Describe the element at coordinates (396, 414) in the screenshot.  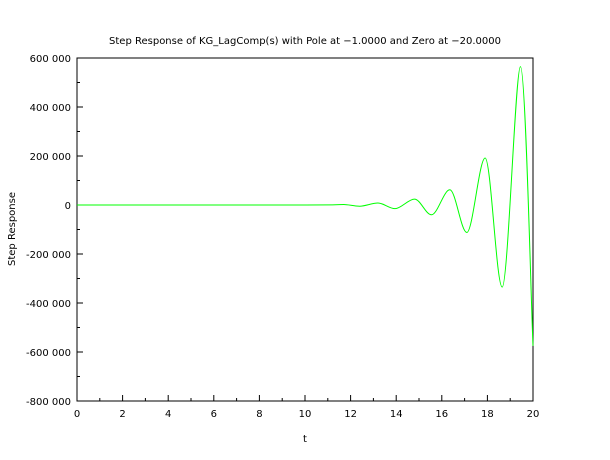
I see `x-tick-label: 14` at that location.